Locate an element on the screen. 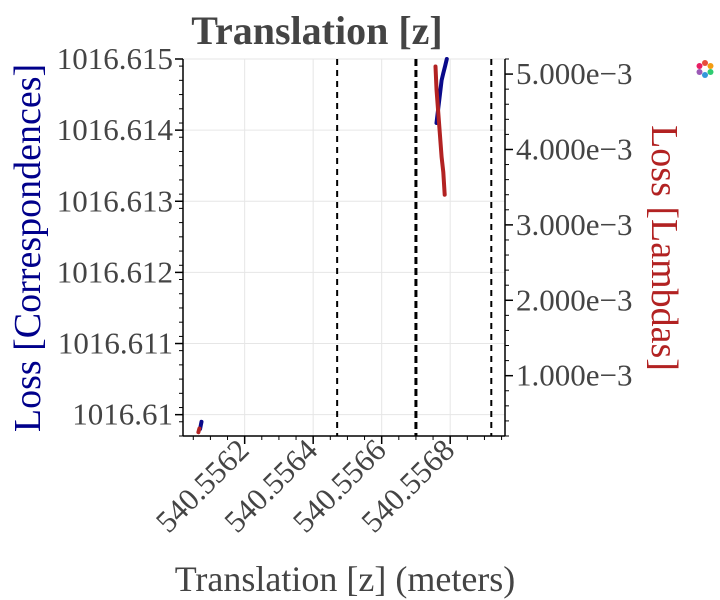 The width and height of the screenshot is (720, 600). y-left-tick-label: 1016.613 is located at coordinates (115, 200).